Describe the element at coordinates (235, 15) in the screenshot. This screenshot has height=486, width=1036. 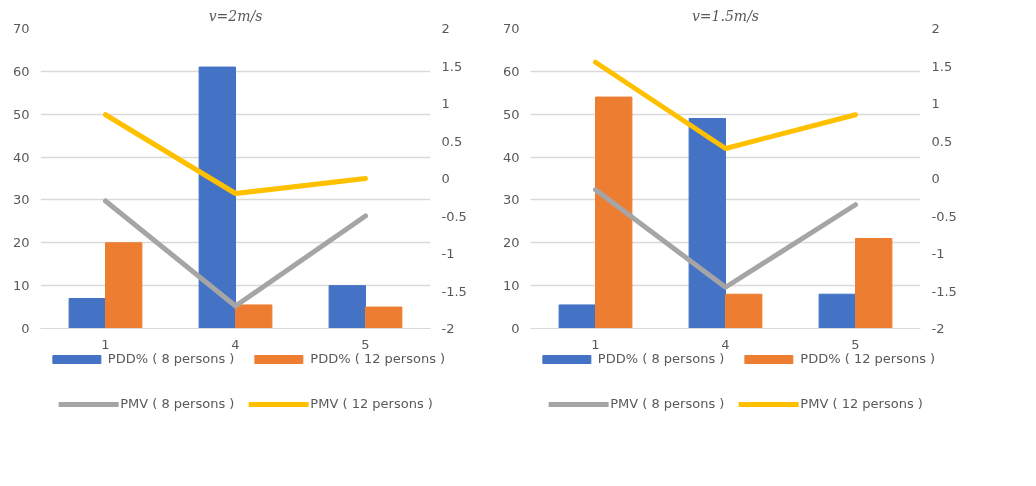
I see `chart-title: v=2m/s` at that location.